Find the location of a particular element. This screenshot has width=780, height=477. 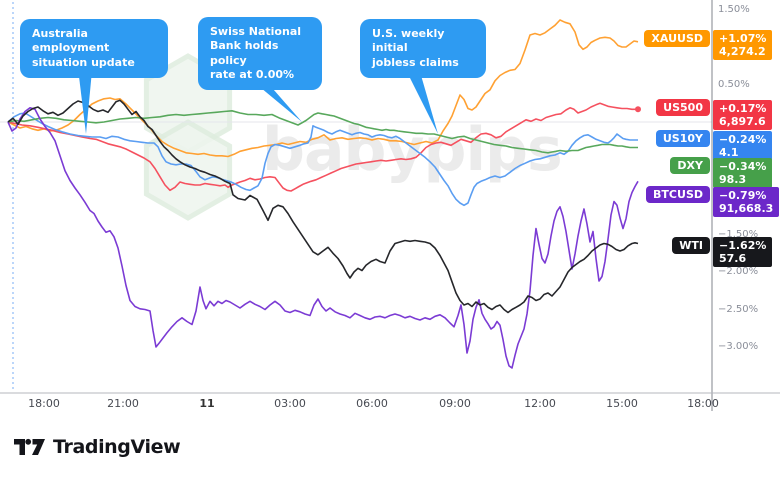

price-axis-tick: −2.50% is located at coordinates (738, 309).